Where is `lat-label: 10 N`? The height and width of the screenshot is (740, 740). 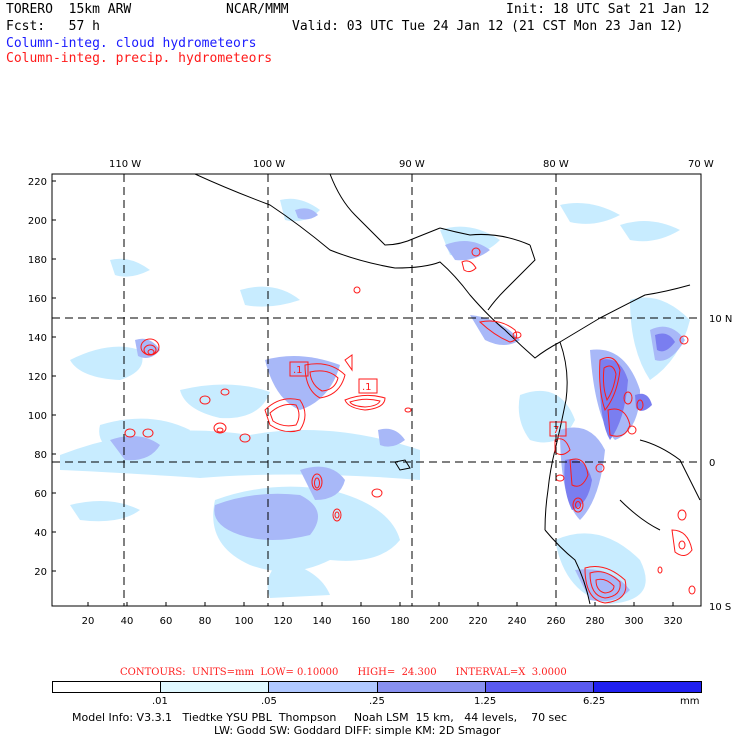 lat-label: 10 N is located at coordinates (720, 319).